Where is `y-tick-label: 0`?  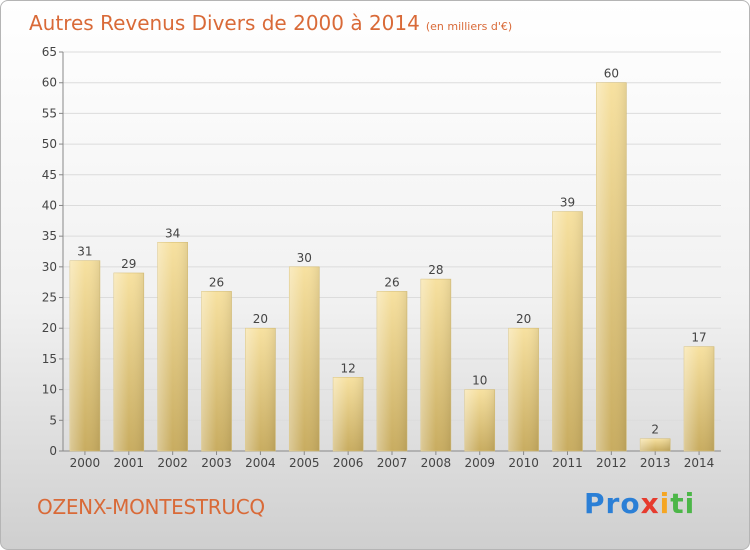
y-tick-label: 0 is located at coordinates (53, 451).